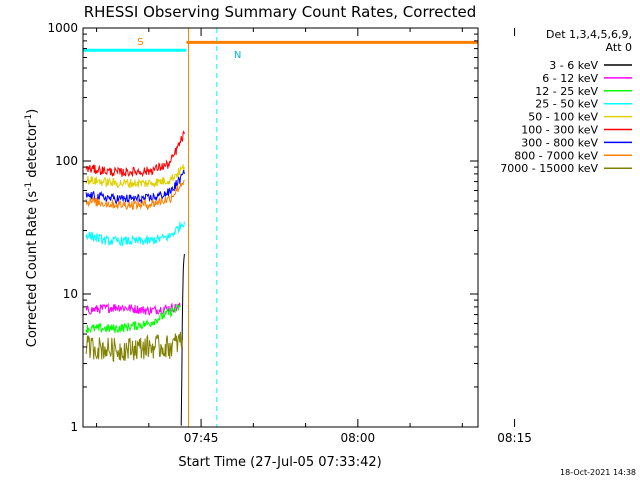 The width and height of the screenshot is (640, 480). I want to click on y-tick-label: 10, so click(70, 294).